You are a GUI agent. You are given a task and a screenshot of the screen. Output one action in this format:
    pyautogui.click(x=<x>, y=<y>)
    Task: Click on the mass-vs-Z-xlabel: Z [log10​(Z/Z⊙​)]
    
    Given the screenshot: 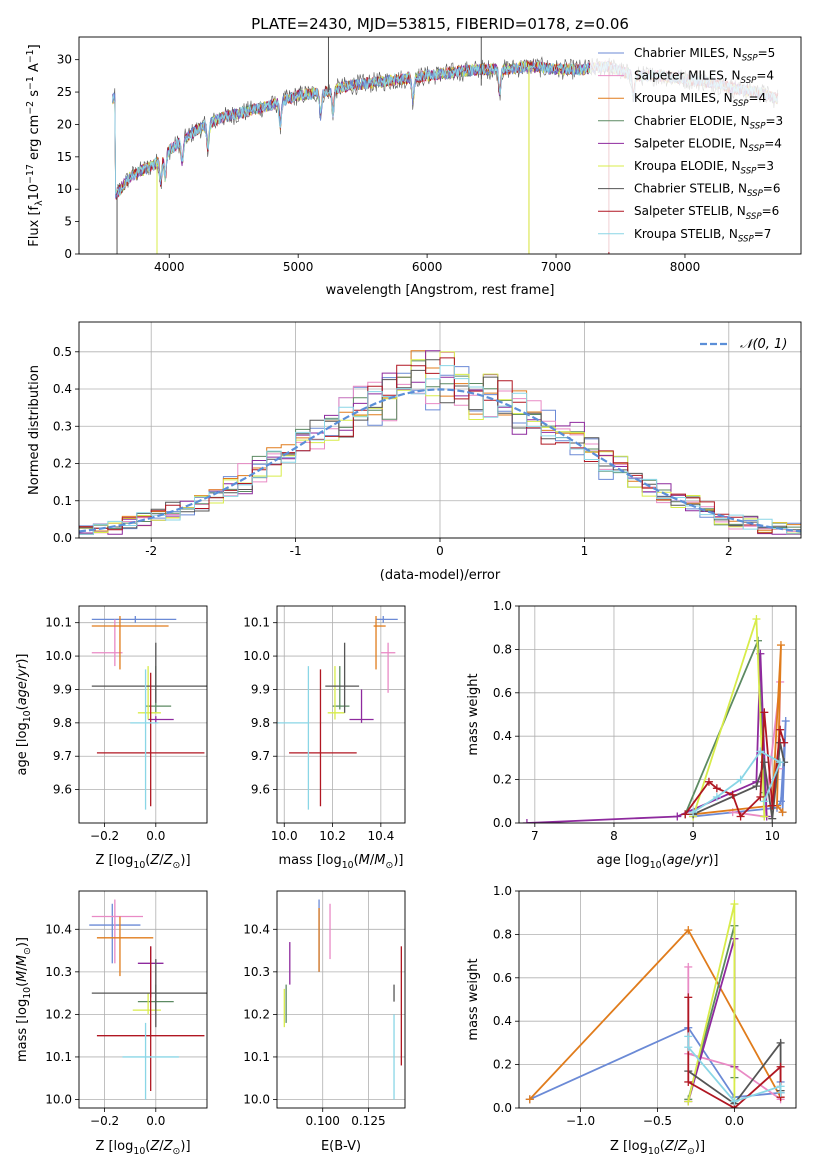 What is the action you would take?
    pyautogui.click(x=142, y=1148)
    